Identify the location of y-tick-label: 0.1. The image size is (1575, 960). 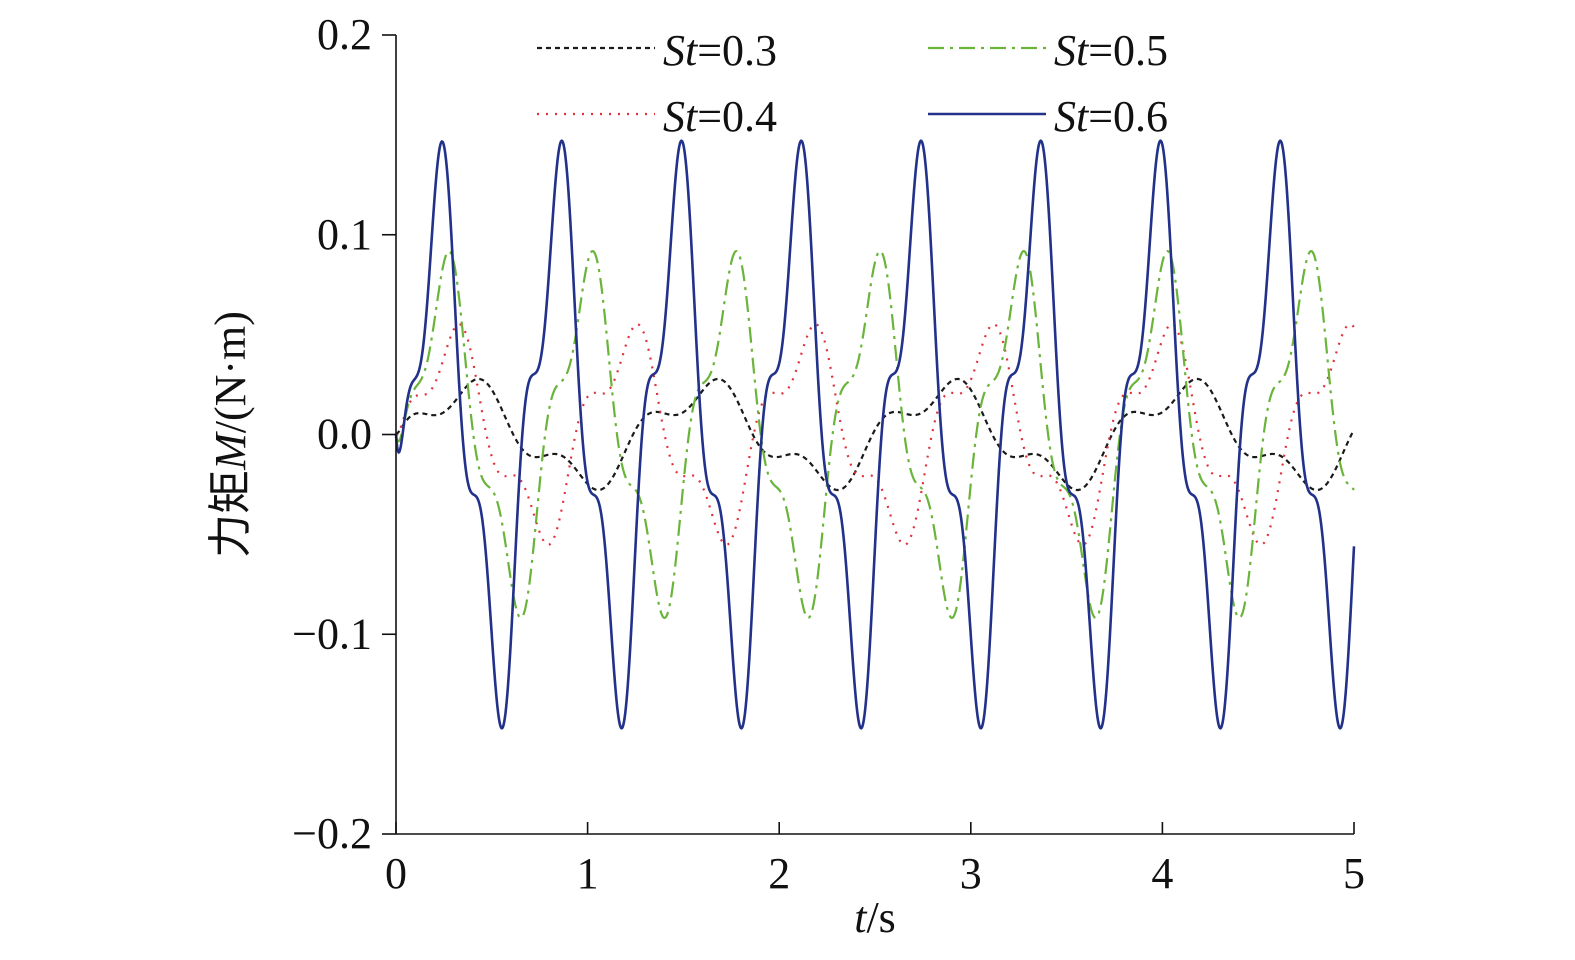
(344, 234).